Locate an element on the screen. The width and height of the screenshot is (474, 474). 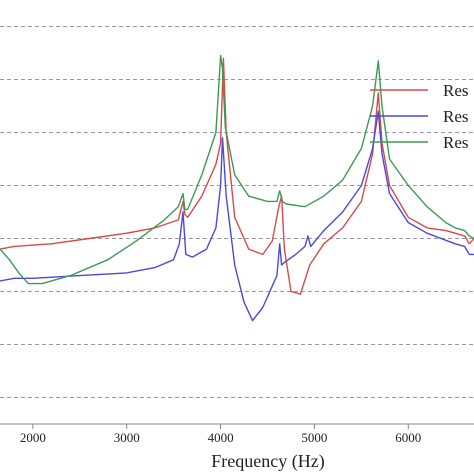
legend-label-2: Res is located at coordinates (456, 116).